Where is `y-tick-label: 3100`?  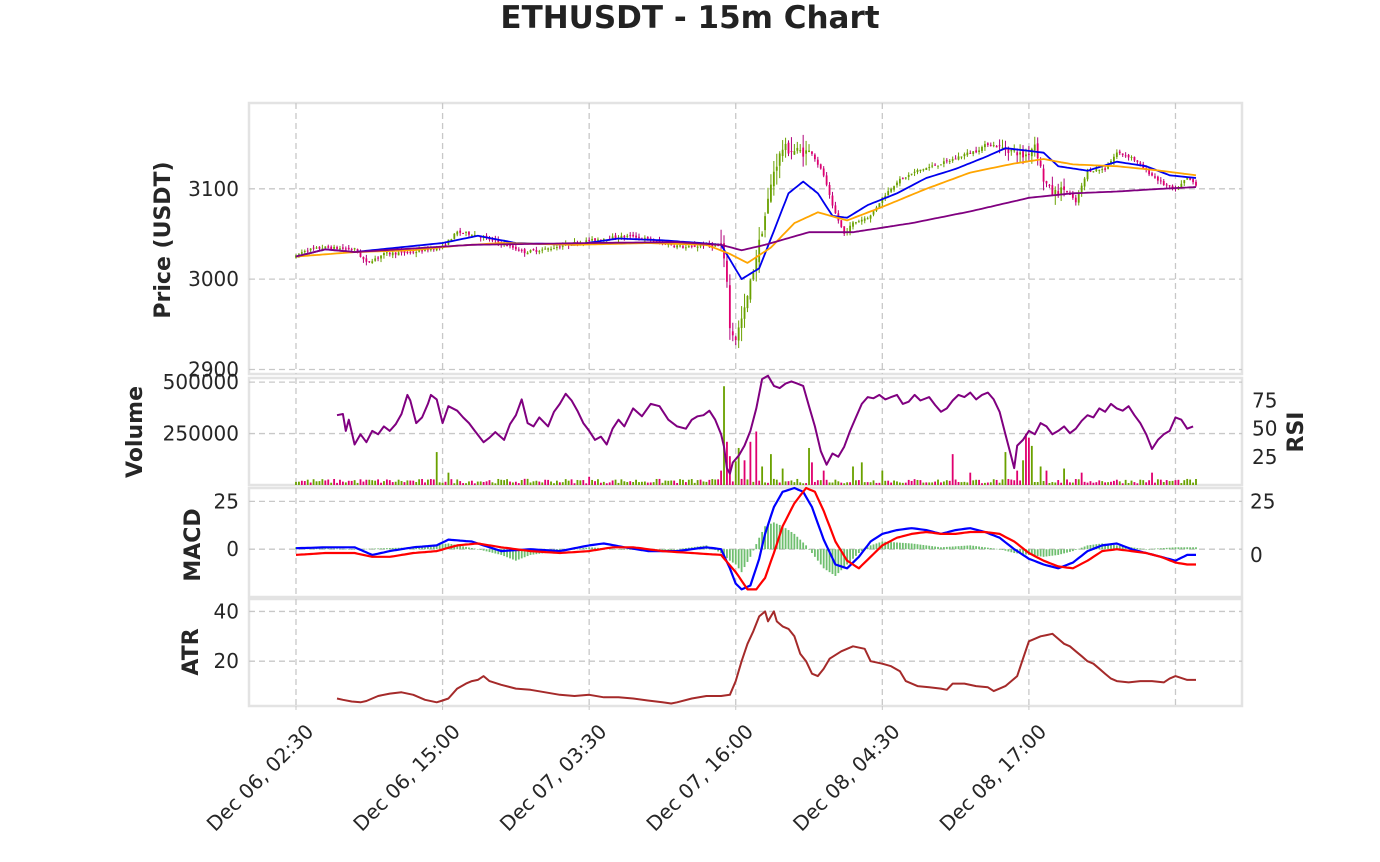
y-tick-label: 3100 is located at coordinates (213, 189).